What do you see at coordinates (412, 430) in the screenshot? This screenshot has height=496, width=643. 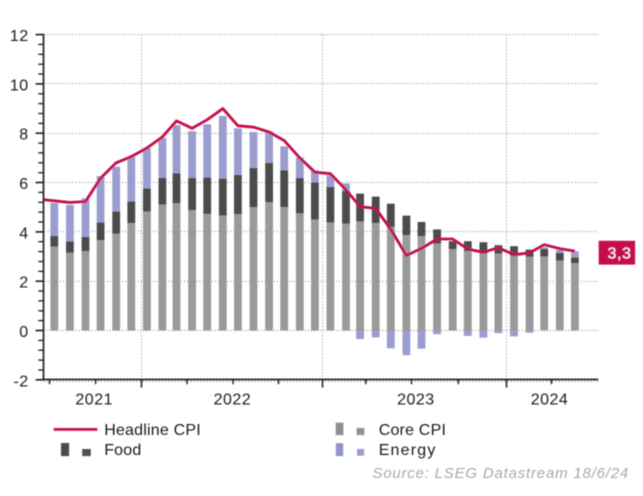 I see `svg-text: Core CPI` at bounding box center [412, 430].